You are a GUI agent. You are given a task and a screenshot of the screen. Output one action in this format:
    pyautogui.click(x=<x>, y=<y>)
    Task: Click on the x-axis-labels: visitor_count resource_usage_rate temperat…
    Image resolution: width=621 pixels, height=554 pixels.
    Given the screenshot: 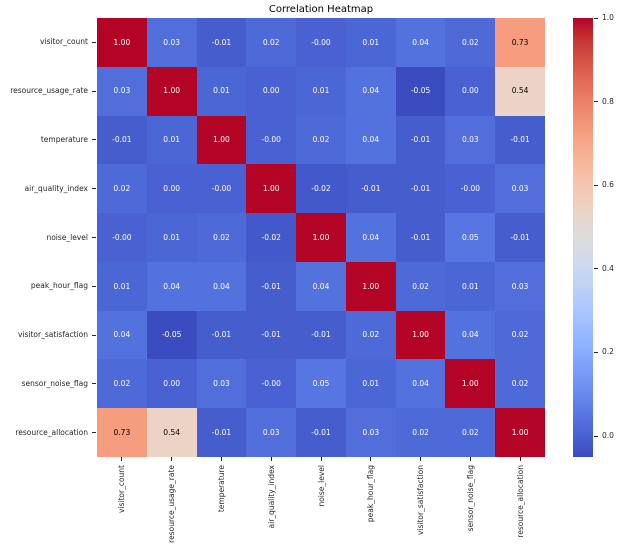 What is the action you would take?
    pyautogui.click(x=321, y=505)
    